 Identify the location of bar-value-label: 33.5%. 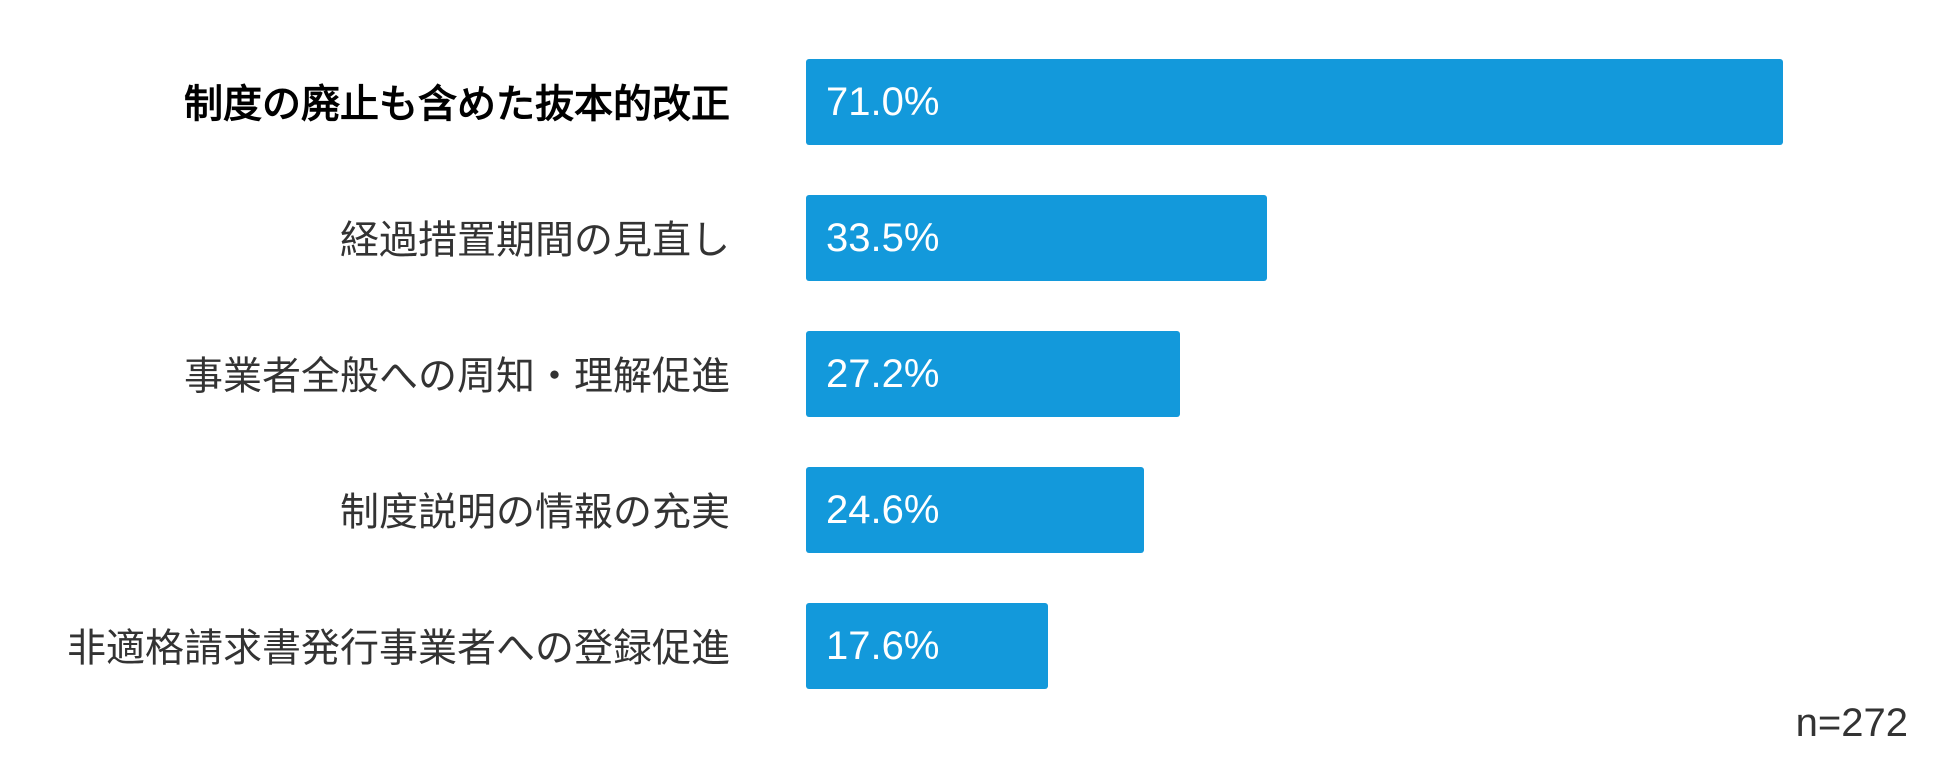
(883, 238).